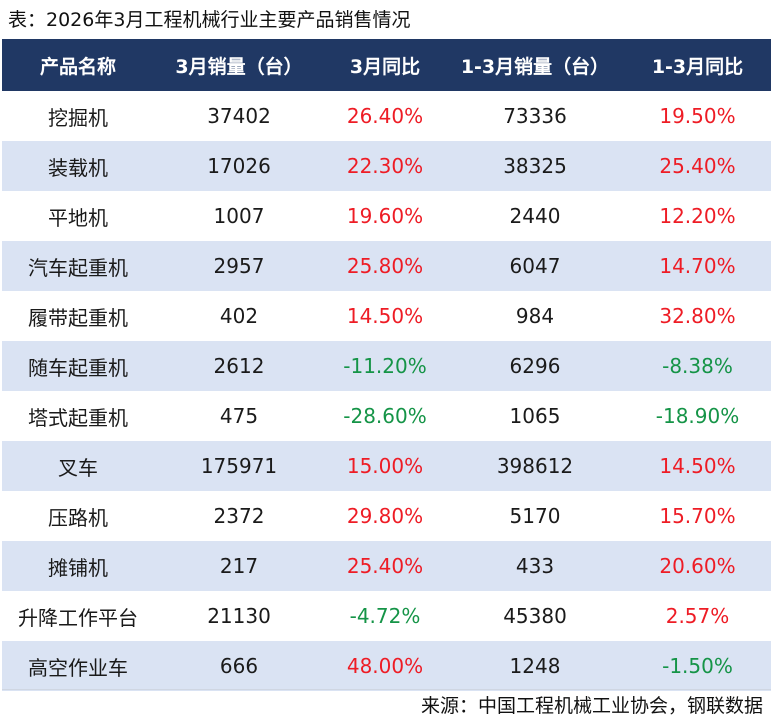  Describe the element at coordinates (209, 20) in the screenshot. I see `table-title: 表：2026年3月工程机械行业主要产品销售情况` at that location.